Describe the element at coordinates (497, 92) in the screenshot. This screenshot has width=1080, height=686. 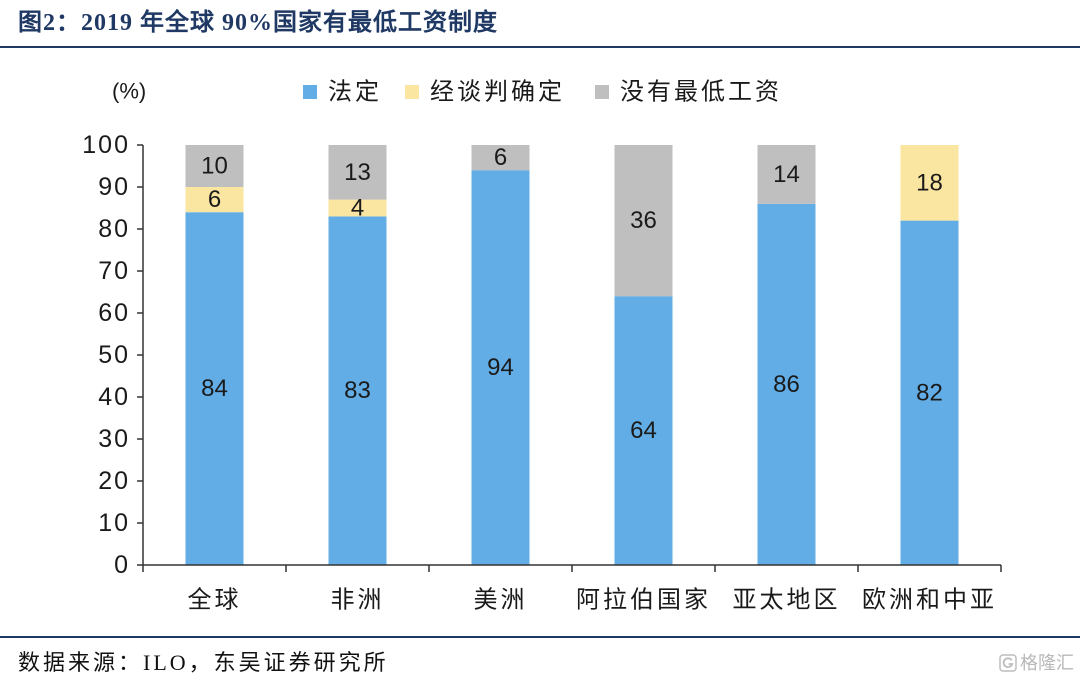
I see `legend-label-1: 经谈判确定` at that location.